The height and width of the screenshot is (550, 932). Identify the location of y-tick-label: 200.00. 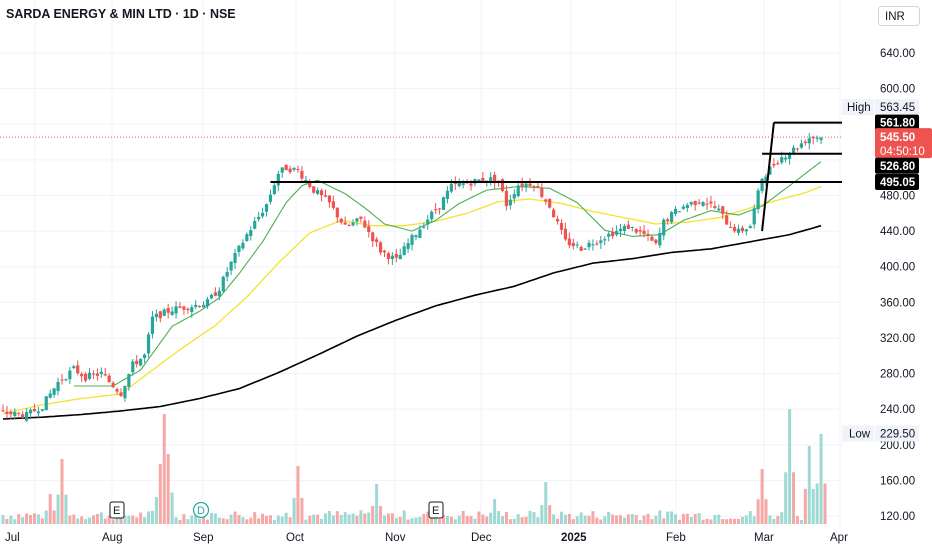
(897, 446).